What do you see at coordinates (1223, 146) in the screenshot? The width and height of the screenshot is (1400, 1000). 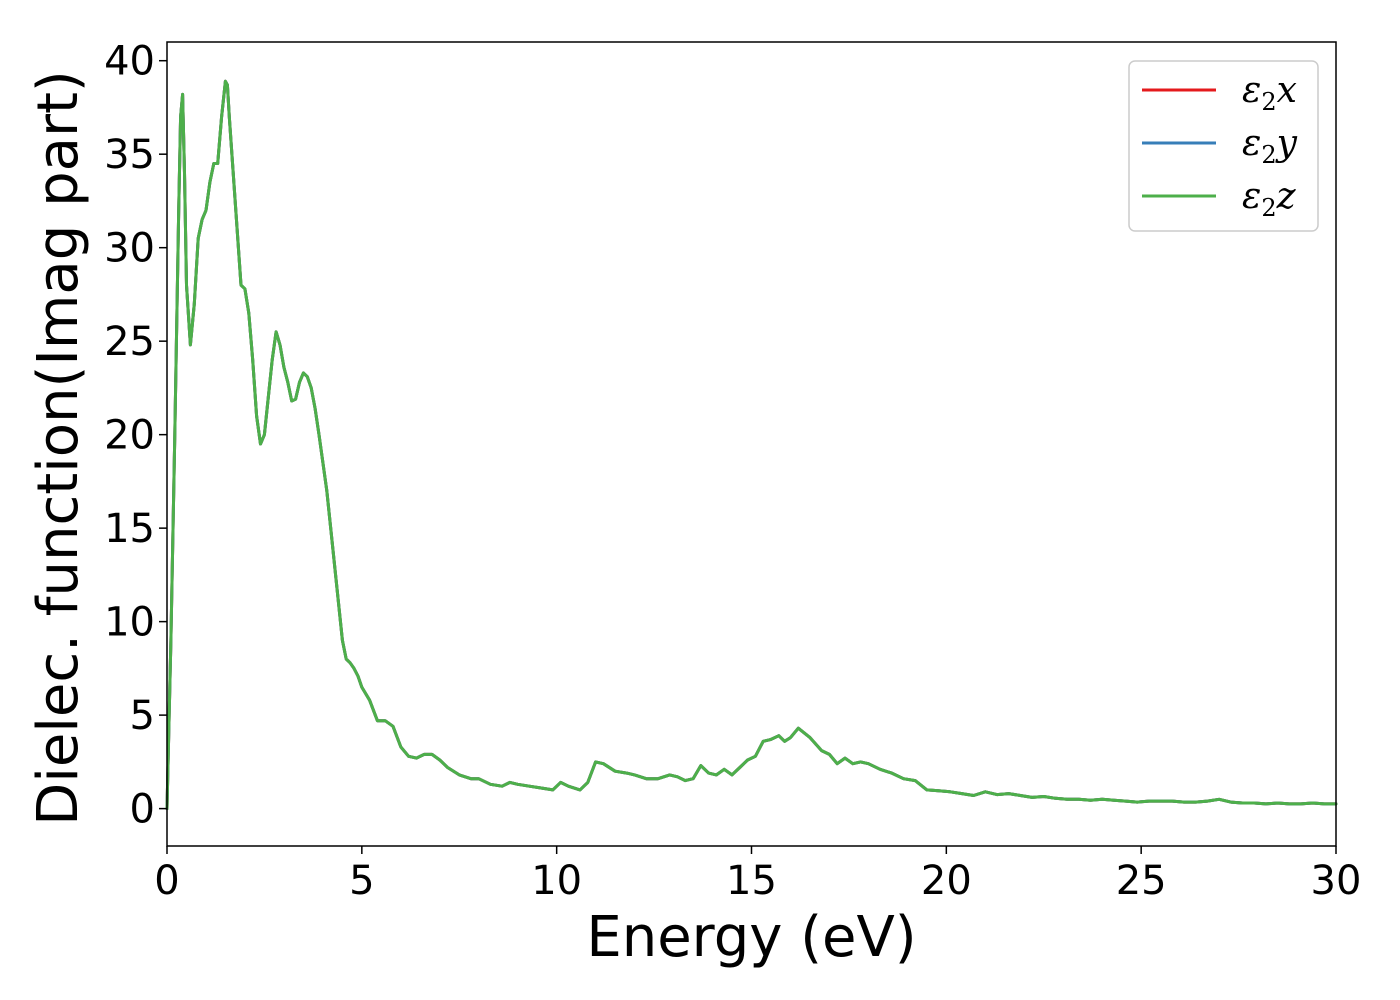 I see `legend-box` at bounding box center [1223, 146].